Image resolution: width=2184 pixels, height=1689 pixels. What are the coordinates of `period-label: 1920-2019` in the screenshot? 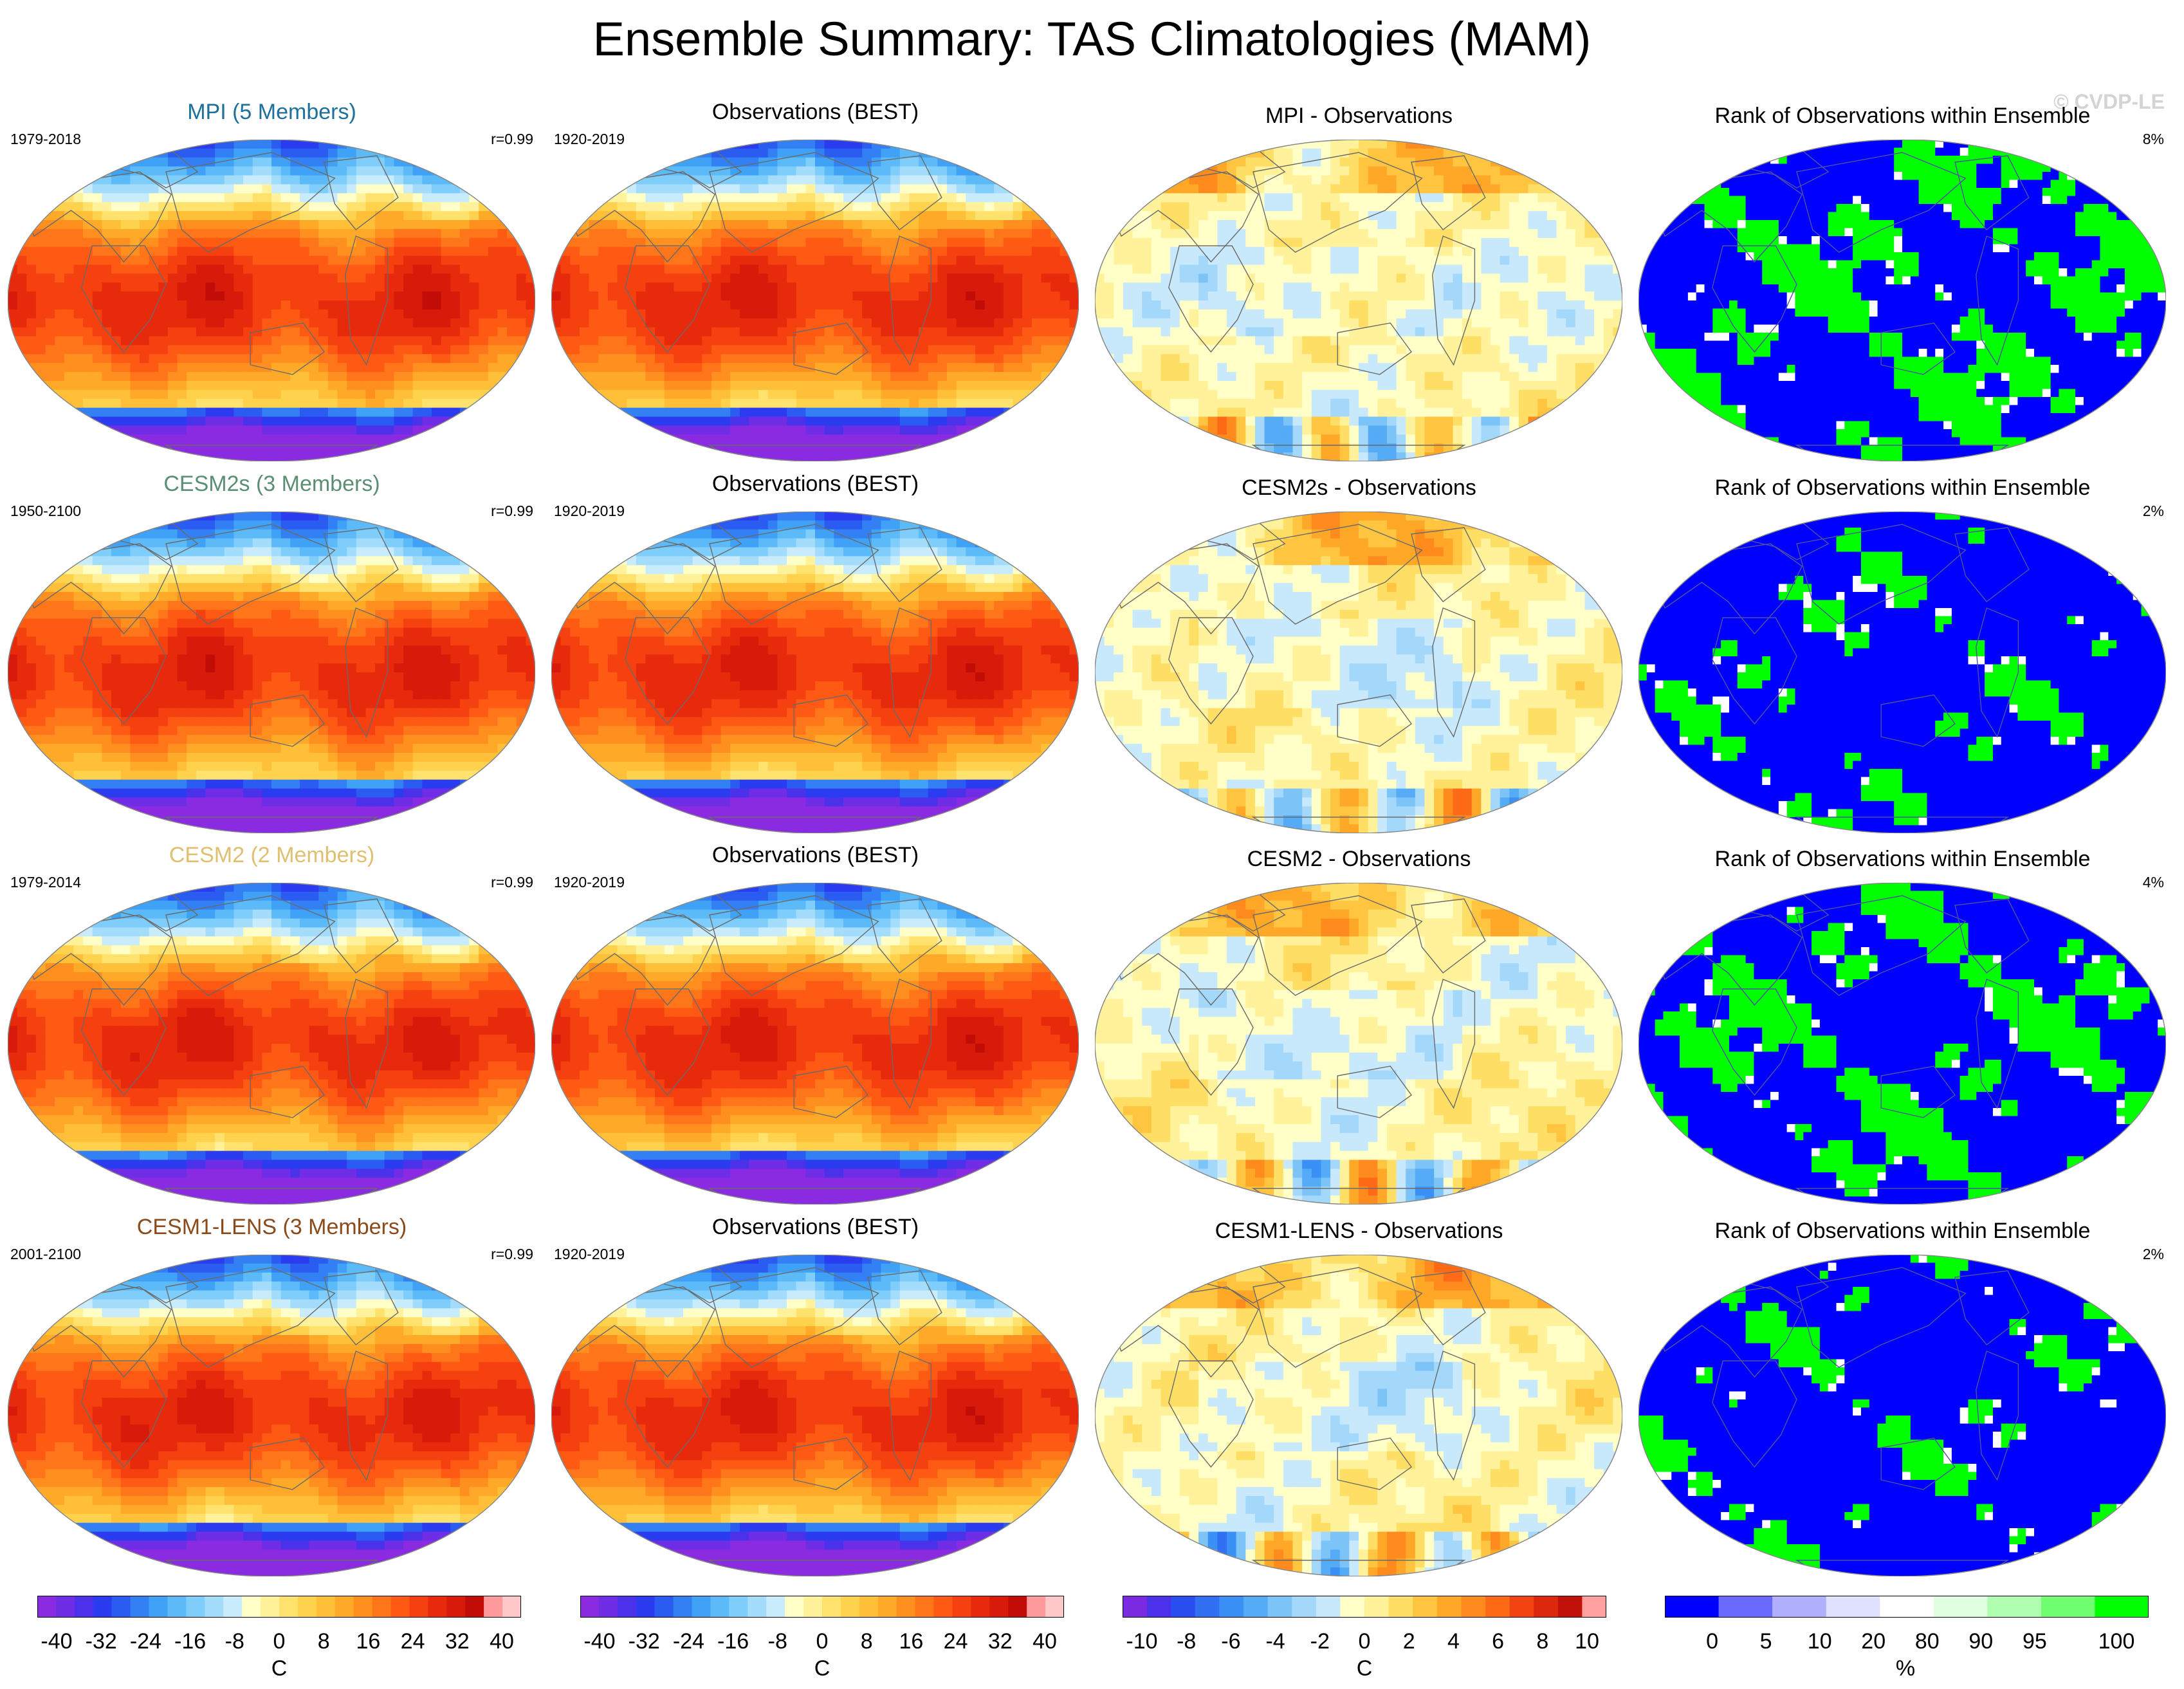 It's located at (590, 512).